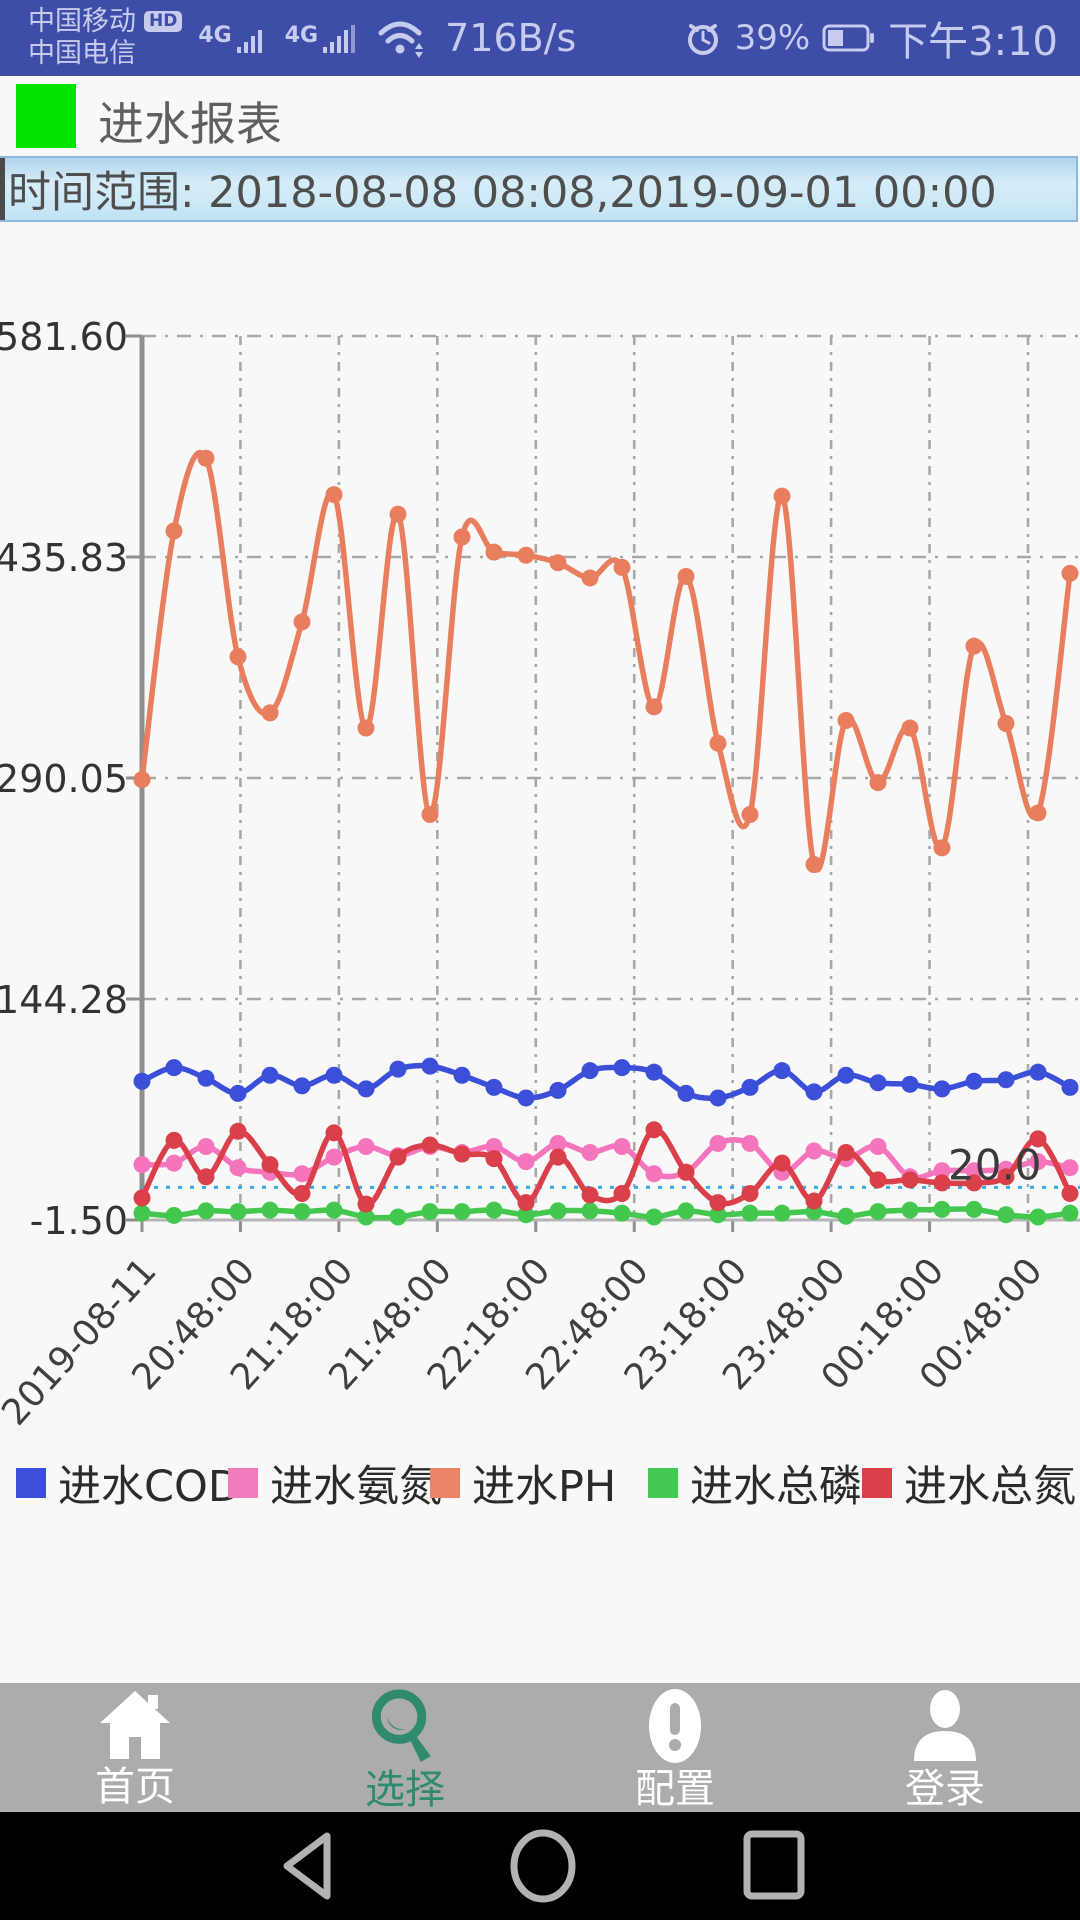 This screenshot has height=1920, width=1080. Describe the element at coordinates (135, 1725) in the screenshot. I see `home-icon` at that location.